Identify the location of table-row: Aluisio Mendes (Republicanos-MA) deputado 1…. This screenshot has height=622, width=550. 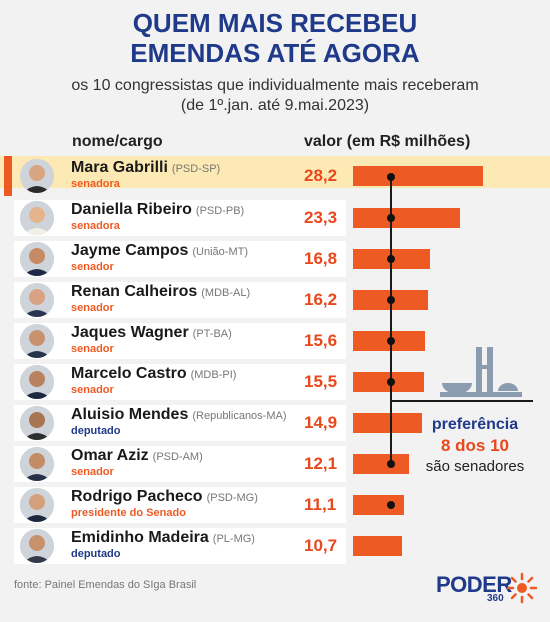
(275, 423).